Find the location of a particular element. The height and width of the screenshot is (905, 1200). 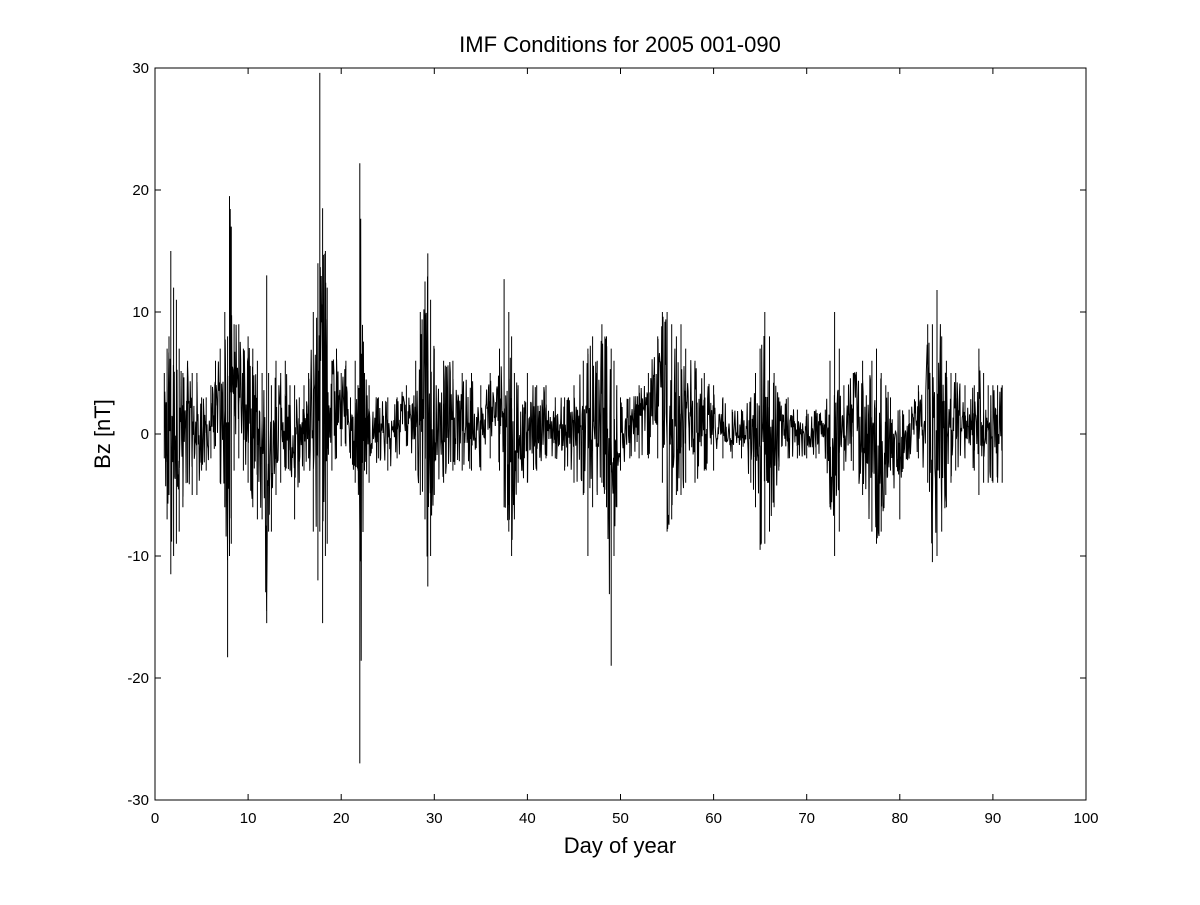

x-tick-label: 40 is located at coordinates (527, 818).